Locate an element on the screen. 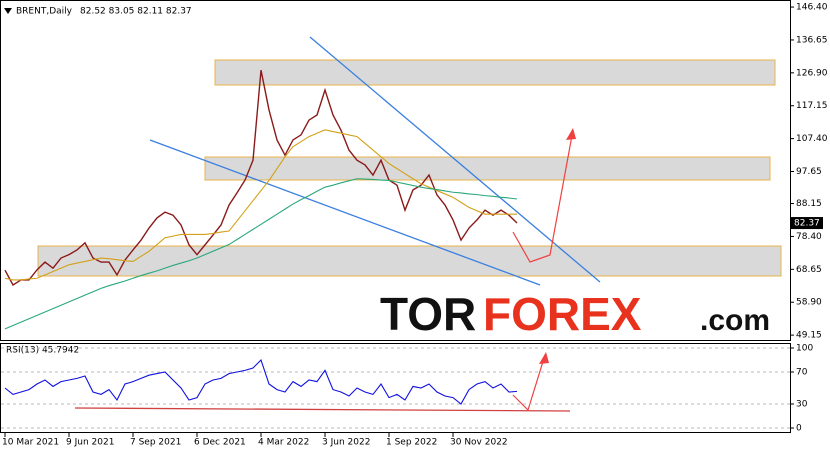 The image size is (830, 459). y-tick-label: 136.65 is located at coordinates (812, 40).